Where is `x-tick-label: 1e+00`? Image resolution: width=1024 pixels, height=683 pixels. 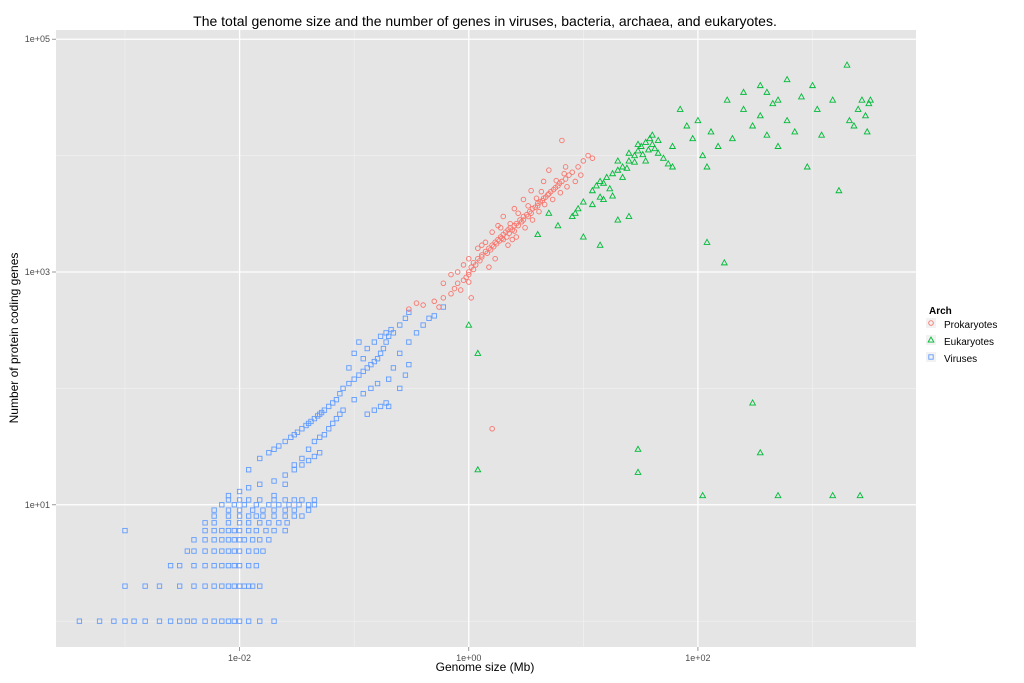 x-tick-label: 1e+00 is located at coordinates (468, 658).